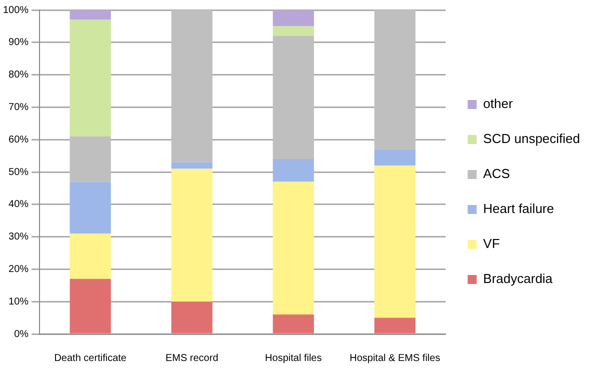 Image resolution: width=600 pixels, height=374 pixels. Describe the element at coordinates (18, 237) in the screenshot. I see `y-tick-label: 30%` at that location.